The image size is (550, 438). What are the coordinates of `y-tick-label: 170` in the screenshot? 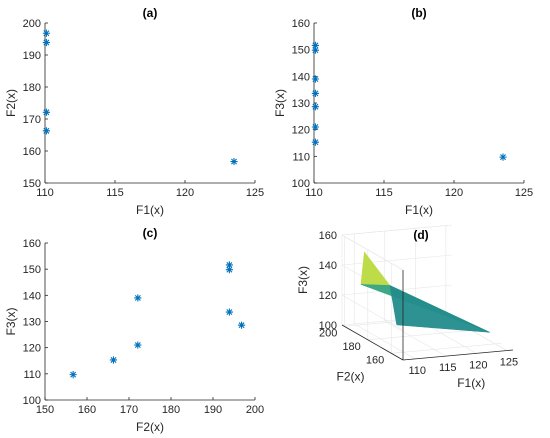 It's located at (32, 120).